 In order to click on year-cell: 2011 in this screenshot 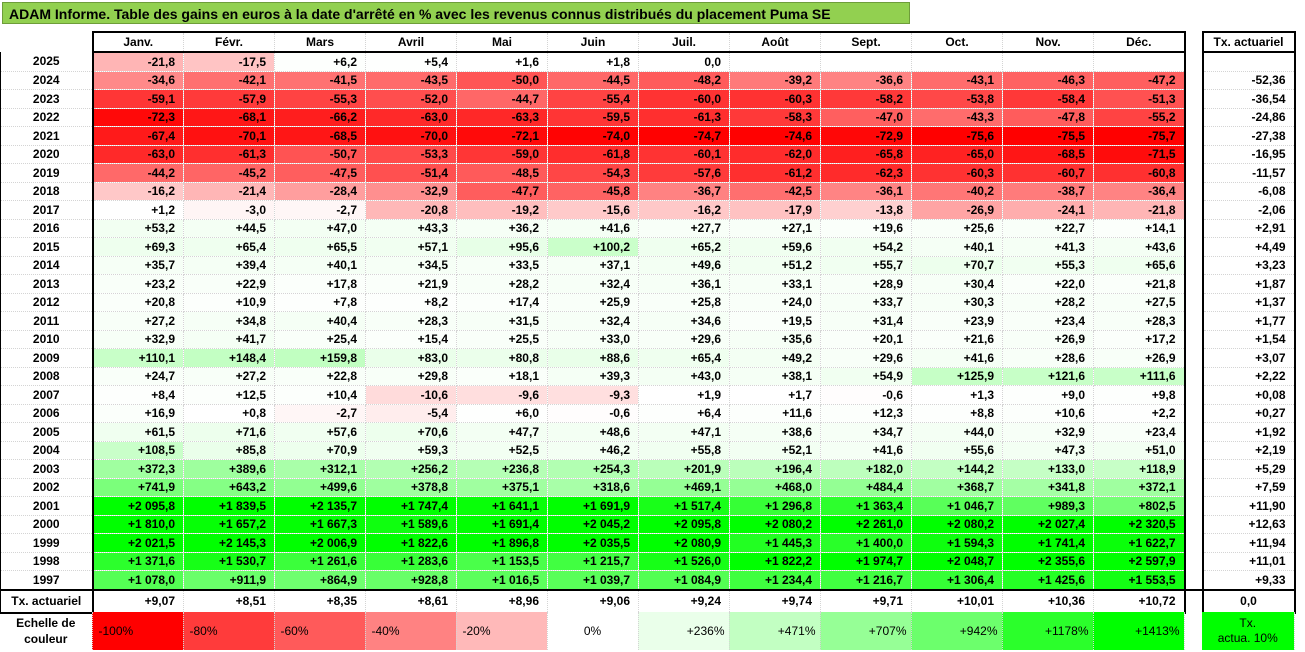, I will do `click(47, 321)`.